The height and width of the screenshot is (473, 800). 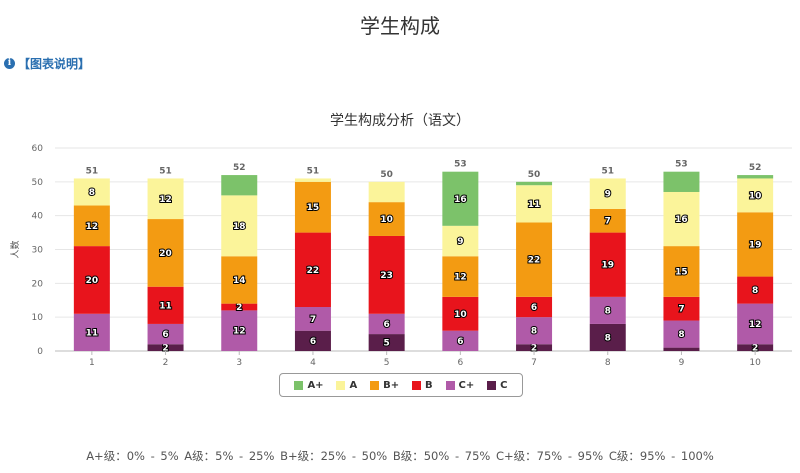 I want to click on legend-label-b-plus: B+, so click(x=391, y=385).